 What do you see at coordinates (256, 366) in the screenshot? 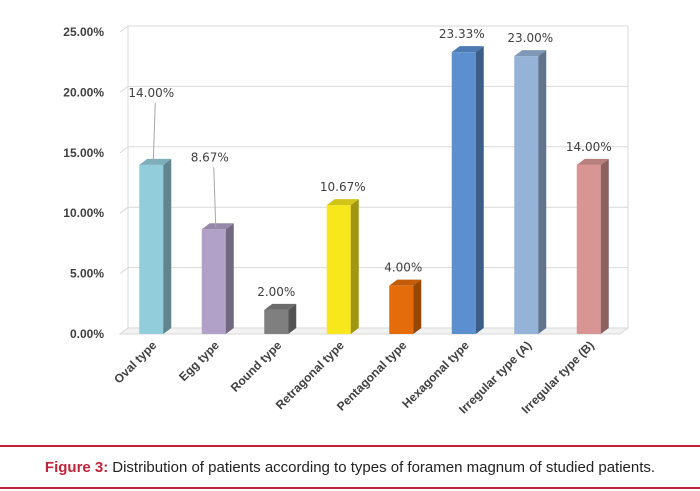
I see `x-tick-label: Round type` at bounding box center [256, 366].